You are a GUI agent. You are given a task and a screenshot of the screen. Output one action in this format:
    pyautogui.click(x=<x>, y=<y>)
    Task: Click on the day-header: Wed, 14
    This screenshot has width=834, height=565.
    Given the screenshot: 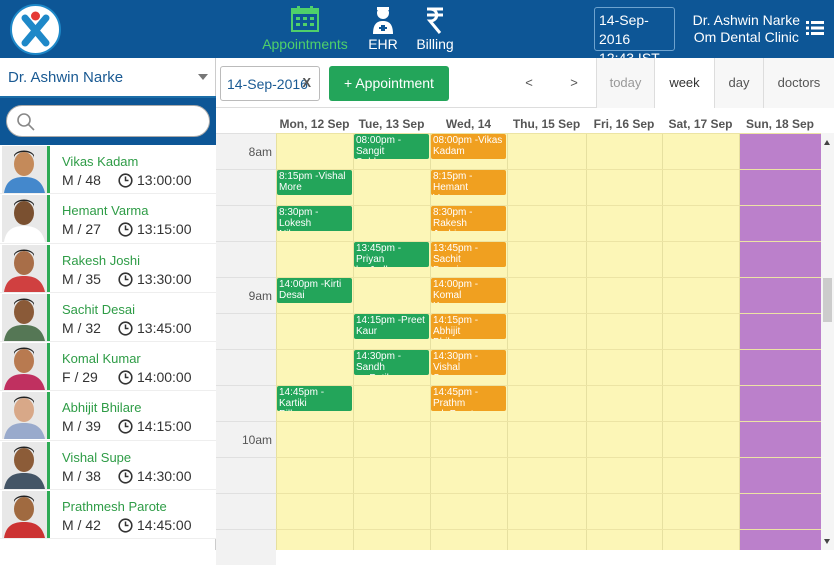 What is the action you would take?
    pyautogui.click(x=468, y=124)
    